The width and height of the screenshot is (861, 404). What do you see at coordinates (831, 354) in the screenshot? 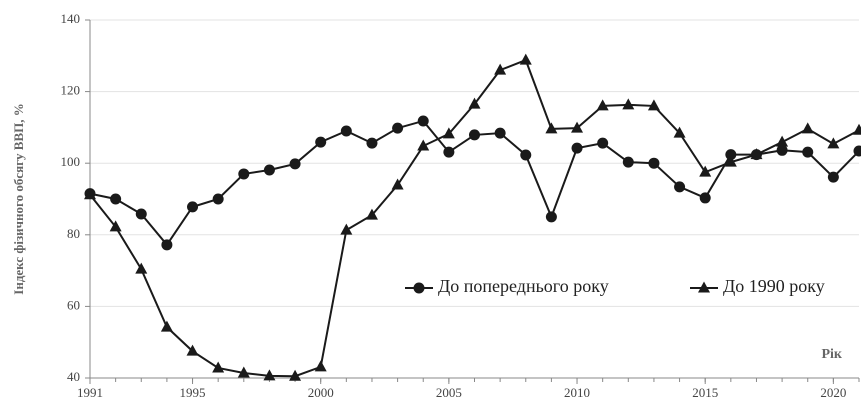
I see `x-axis-label: Рік` at bounding box center [831, 354].